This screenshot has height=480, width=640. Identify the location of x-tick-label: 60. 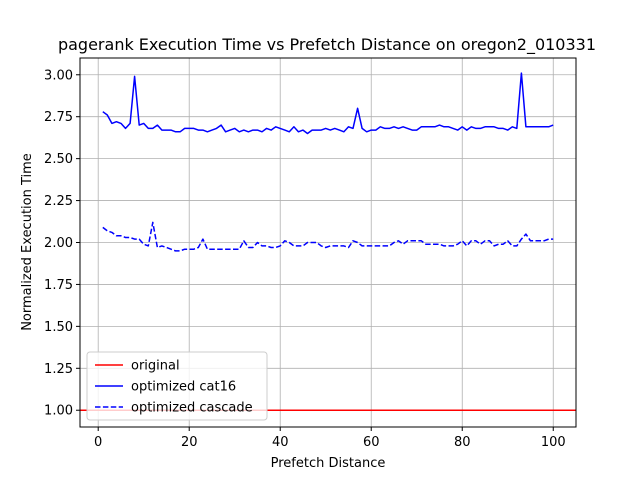
(371, 442).